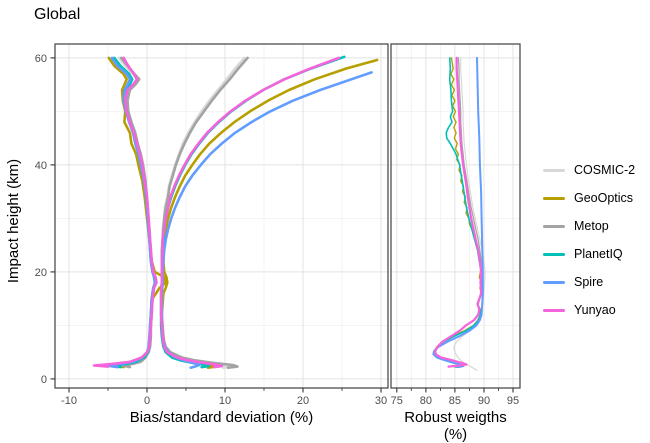  Describe the element at coordinates (598, 254) in the screenshot. I see `legend-label: PlanetIQ` at that location.